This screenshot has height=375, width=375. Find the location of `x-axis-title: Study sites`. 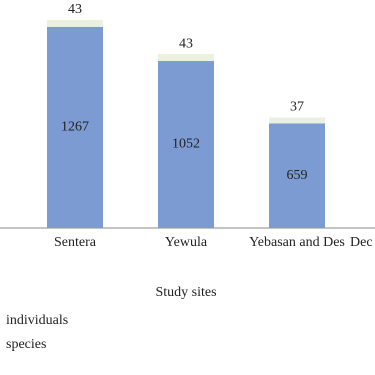

x-axis-title: Study sites is located at coordinates (185, 292).